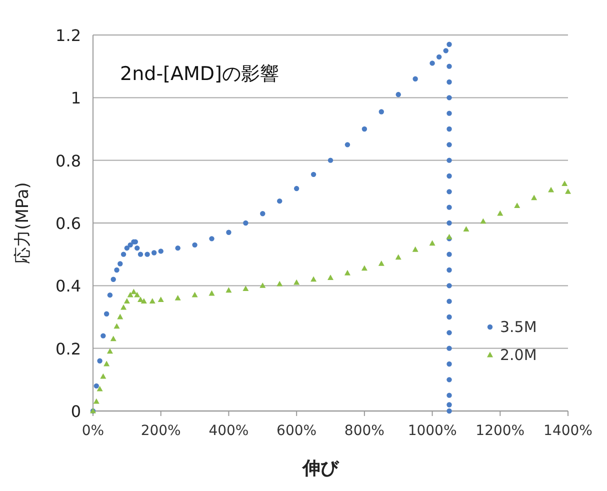  I want to click on legend-label: 3.5M, so click(518, 327).